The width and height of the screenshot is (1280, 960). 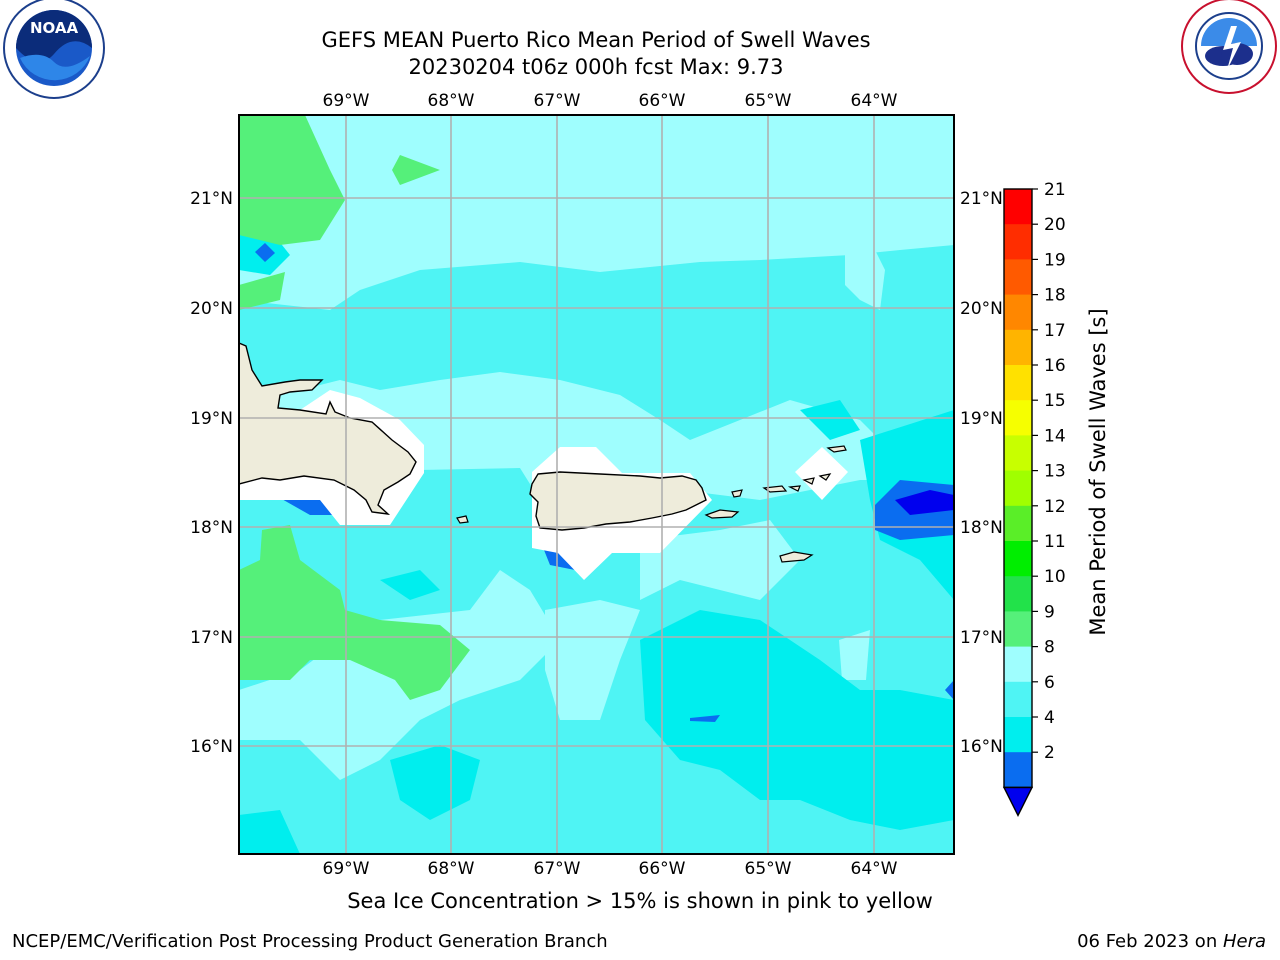 What do you see at coordinates (54, 49) in the screenshot?
I see `noaa-logo: NOAA` at bounding box center [54, 49].